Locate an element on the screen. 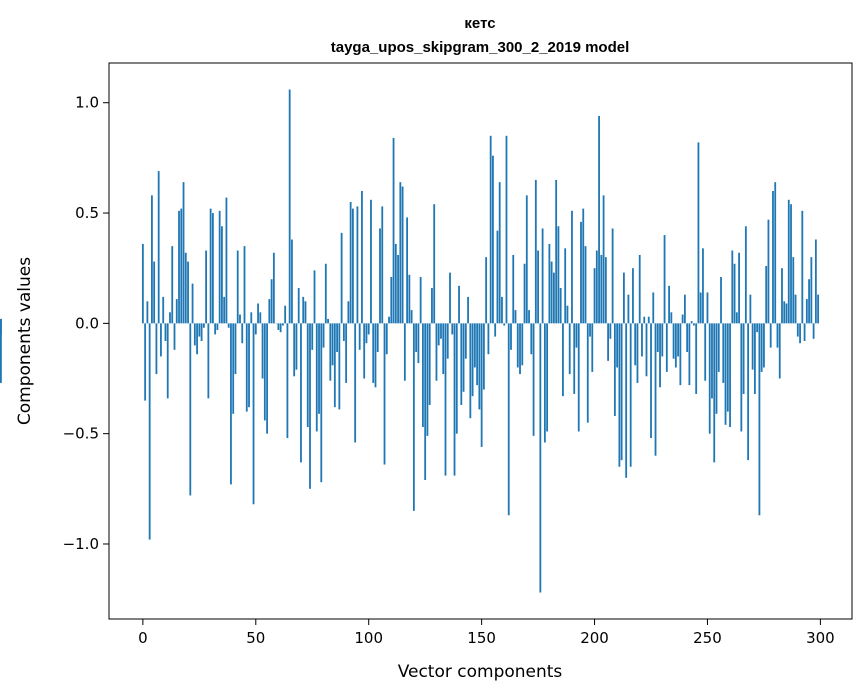  y-tick-label: 1.0 is located at coordinates (87, 103).